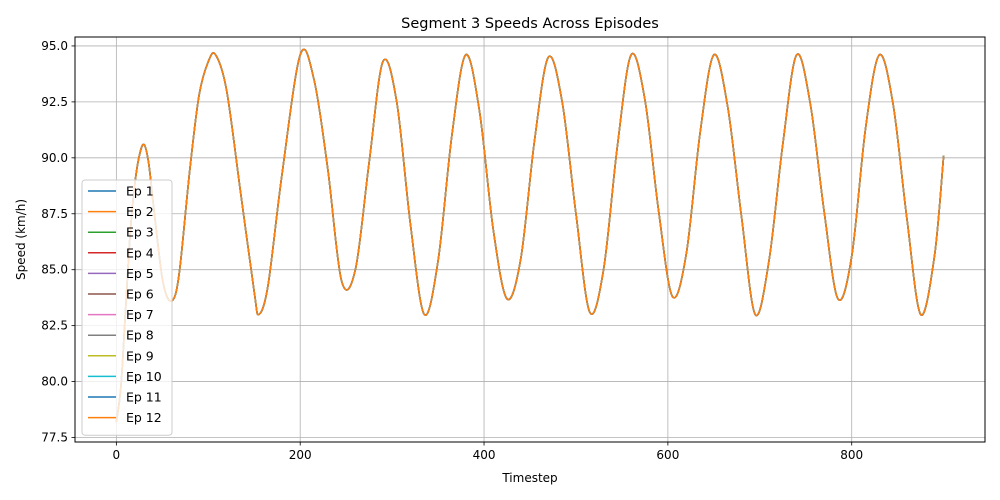 This screenshot has width=1000, height=500. Describe the element at coordinates (54, 270) in the screenshot. I see `y-tick-label: 85.0` at that location.